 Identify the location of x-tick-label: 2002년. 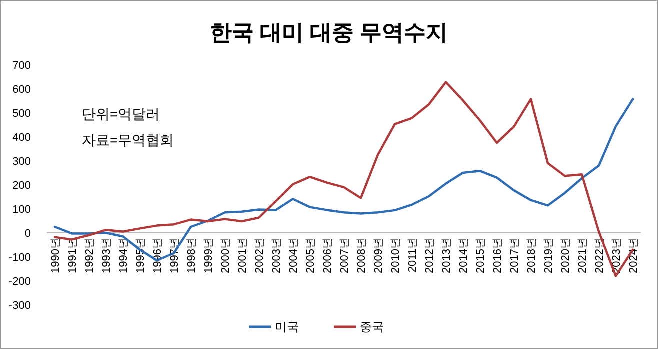
(260, 256).